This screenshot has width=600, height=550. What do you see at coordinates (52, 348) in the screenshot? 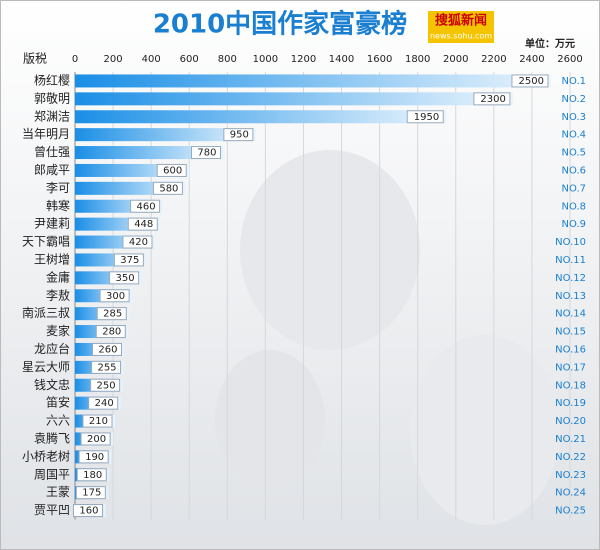
I see `y-tick-label: 龙应台` at bounding box center [52, 348].